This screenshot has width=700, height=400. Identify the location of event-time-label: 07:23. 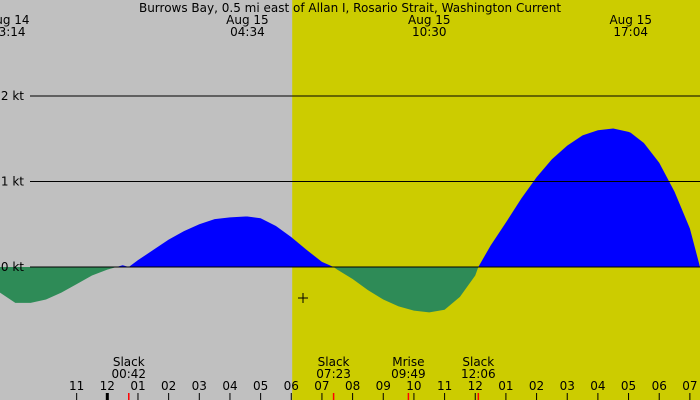
(333, 374).